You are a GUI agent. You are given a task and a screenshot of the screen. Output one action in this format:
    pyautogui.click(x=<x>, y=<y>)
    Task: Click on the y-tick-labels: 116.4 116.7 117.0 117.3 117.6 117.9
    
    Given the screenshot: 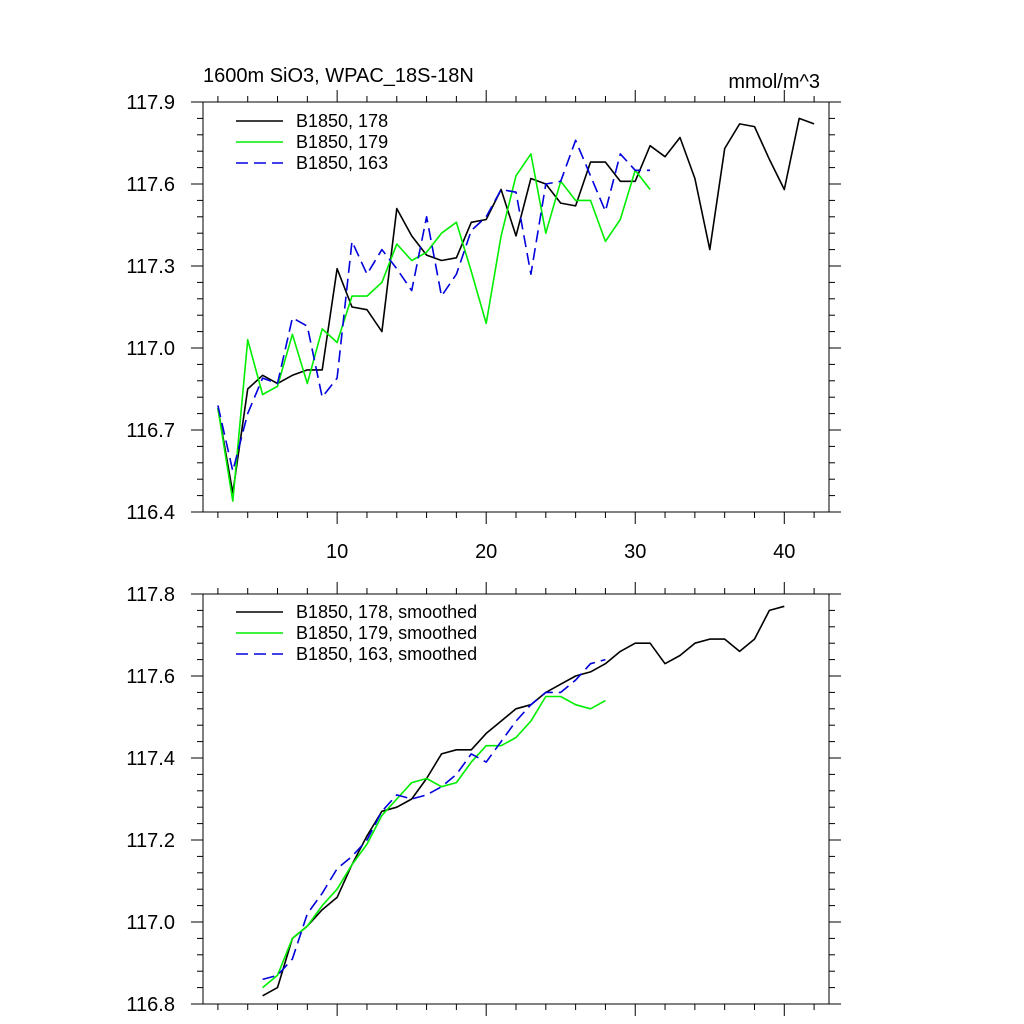 What is the action you would take?
    pyautogui.click(x=150, y=308)
    